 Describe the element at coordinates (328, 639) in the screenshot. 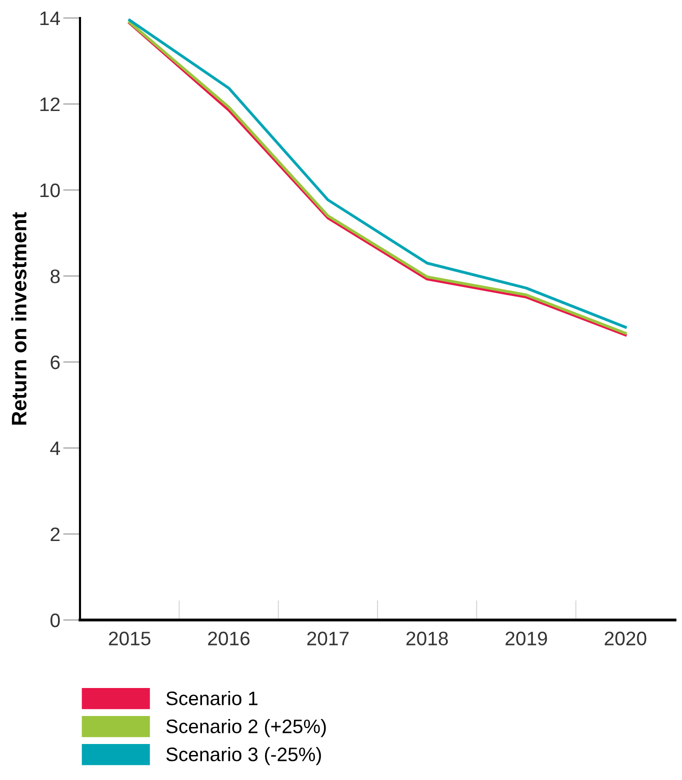

I see `x-tick-label: 2017` at that location.